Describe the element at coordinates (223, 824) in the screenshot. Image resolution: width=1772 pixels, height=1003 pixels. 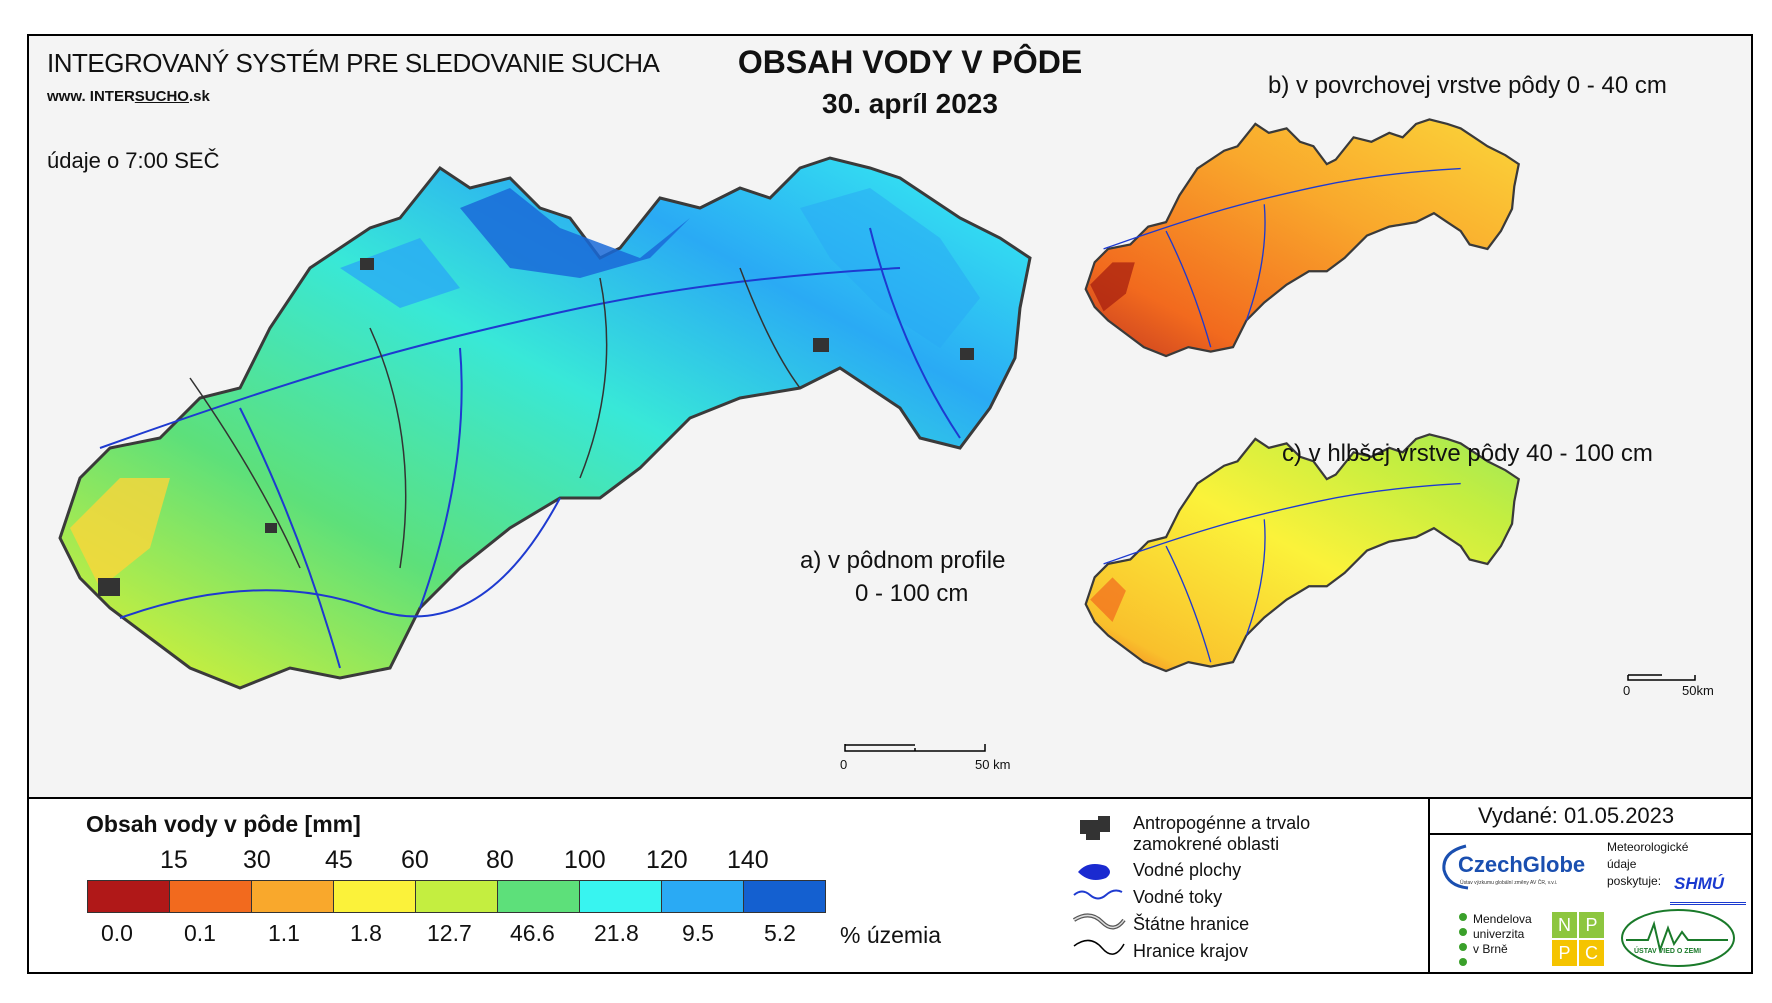
I see `legend-title: Obsah vody v pôde [mm]` at that location.